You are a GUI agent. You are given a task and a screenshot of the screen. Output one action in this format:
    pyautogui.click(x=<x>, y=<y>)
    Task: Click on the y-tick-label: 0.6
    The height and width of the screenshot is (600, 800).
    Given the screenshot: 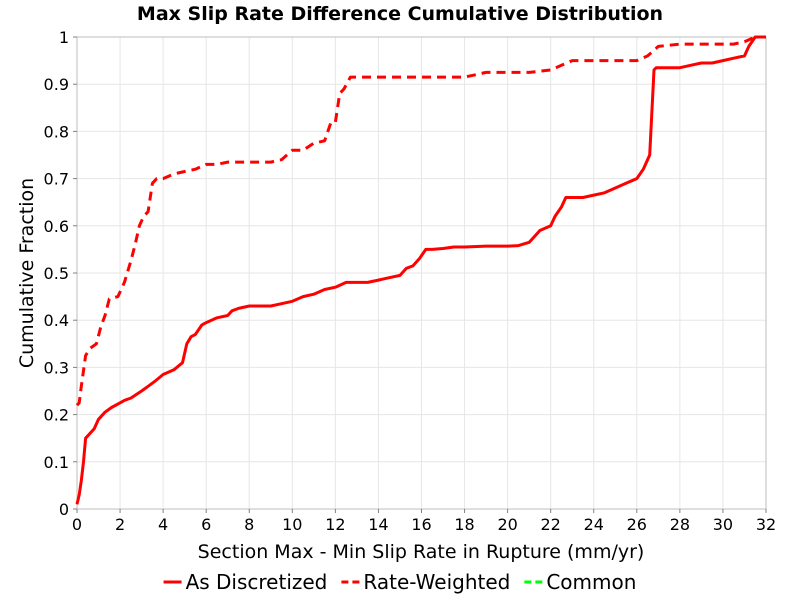 What is the action you would take?
    pyautogui.click(x=56, y=226)
    